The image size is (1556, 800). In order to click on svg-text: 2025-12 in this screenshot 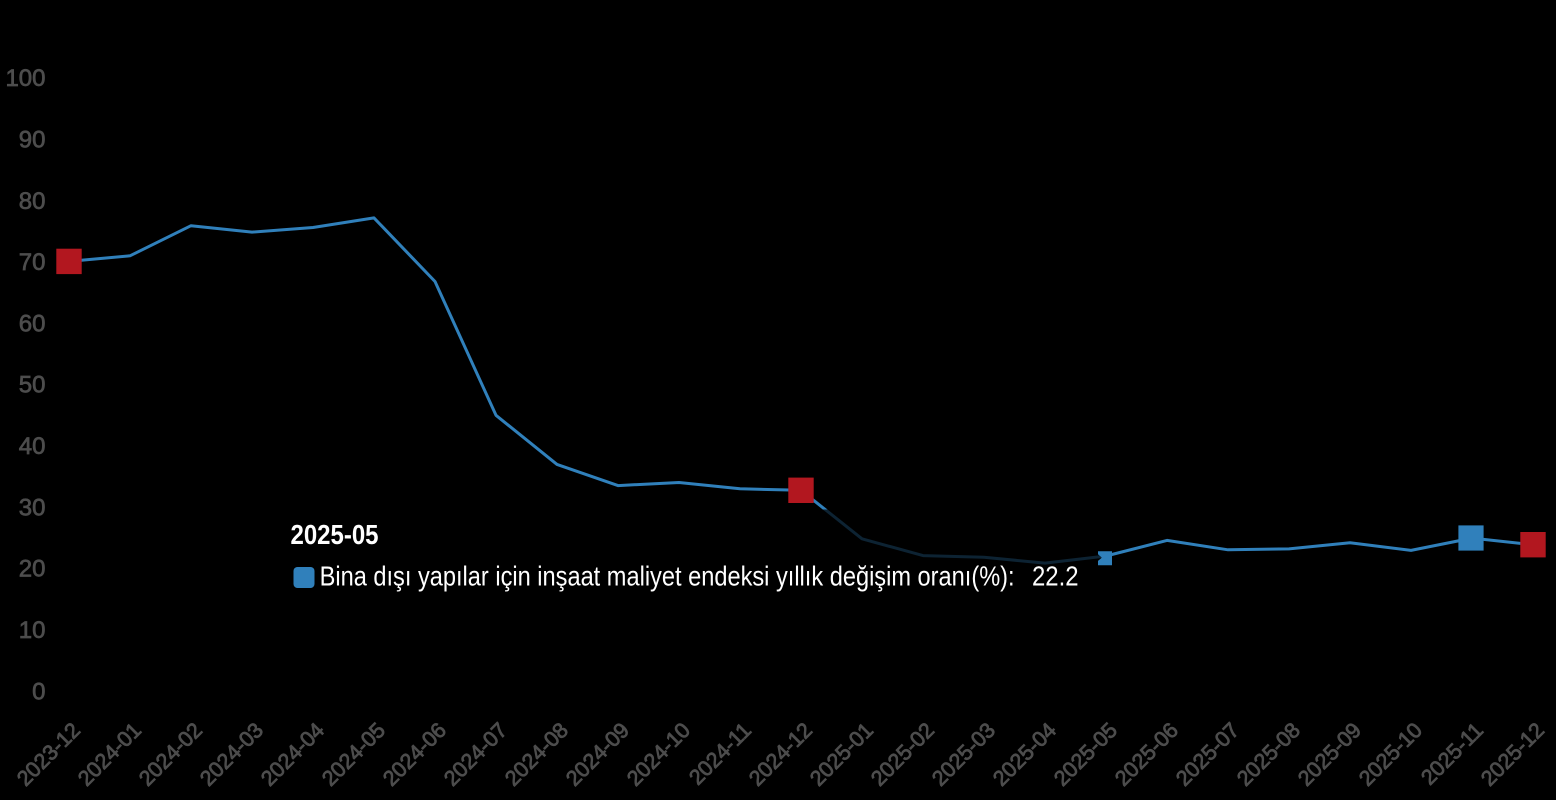, I will do `click(1512, 754)`.